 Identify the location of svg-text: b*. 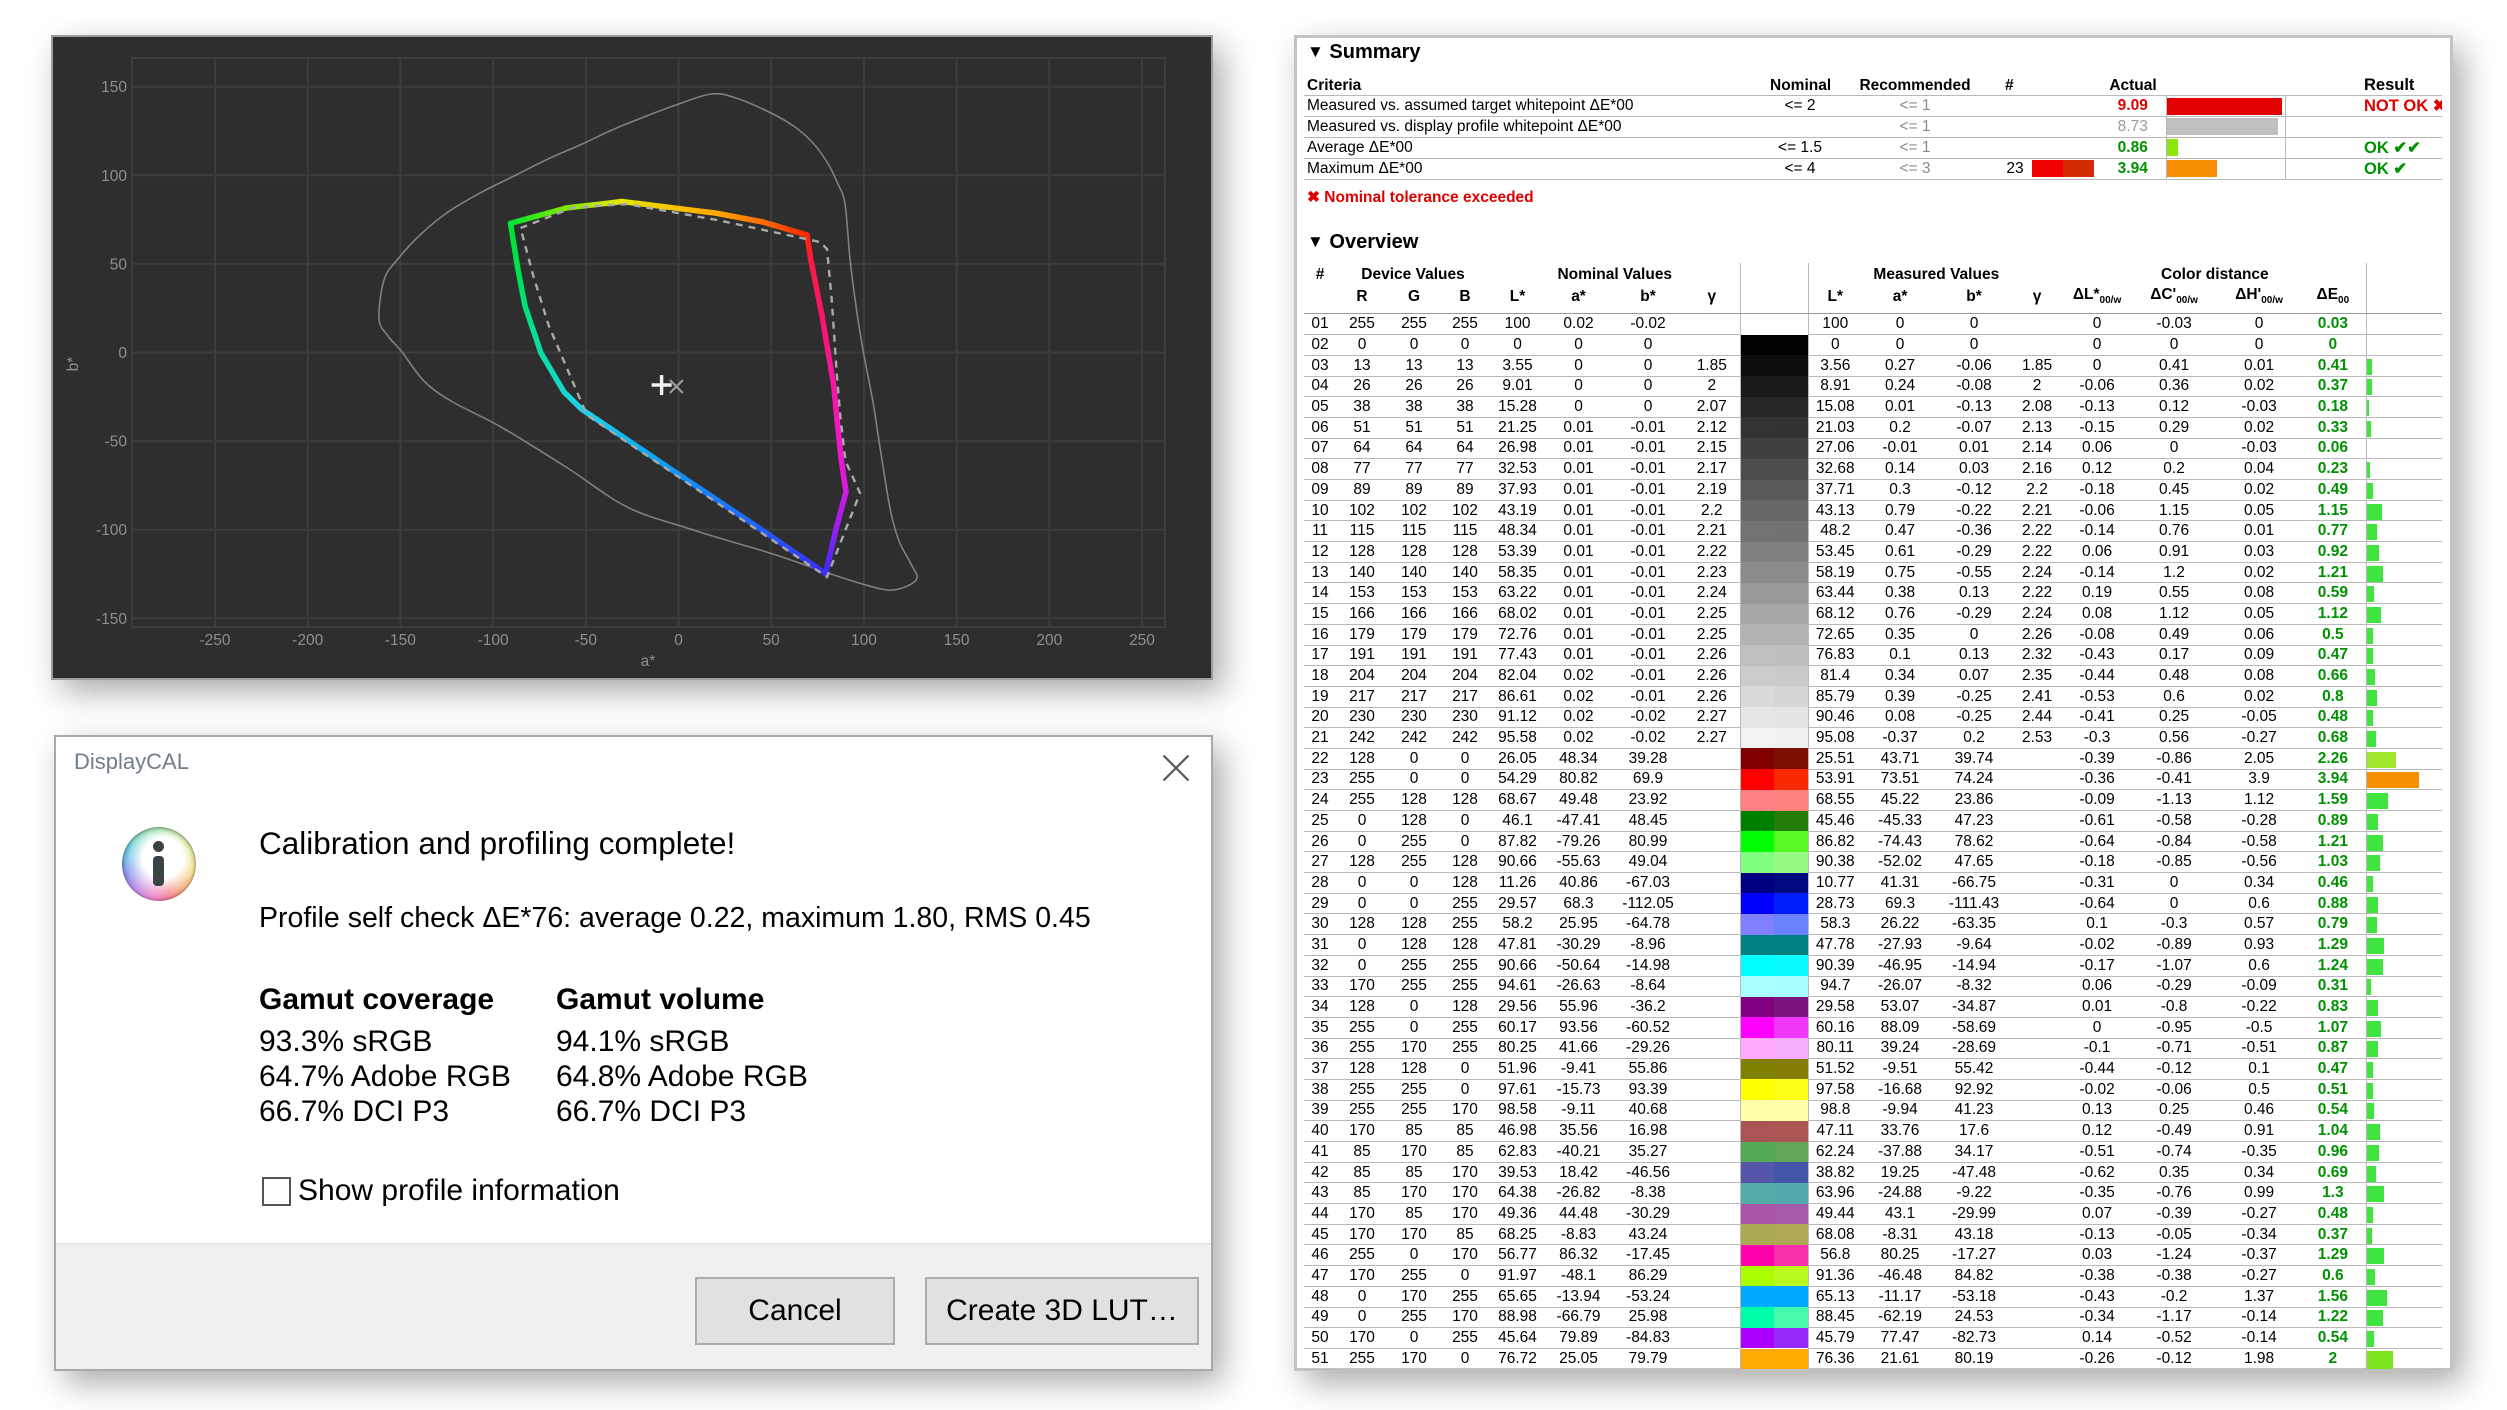
(73, 364).